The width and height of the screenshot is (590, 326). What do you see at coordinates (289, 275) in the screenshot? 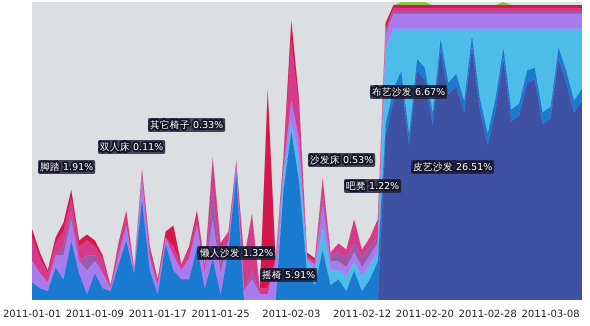
I see `annotation: 摇椅 5.91%` at bounding box center [289, 275].